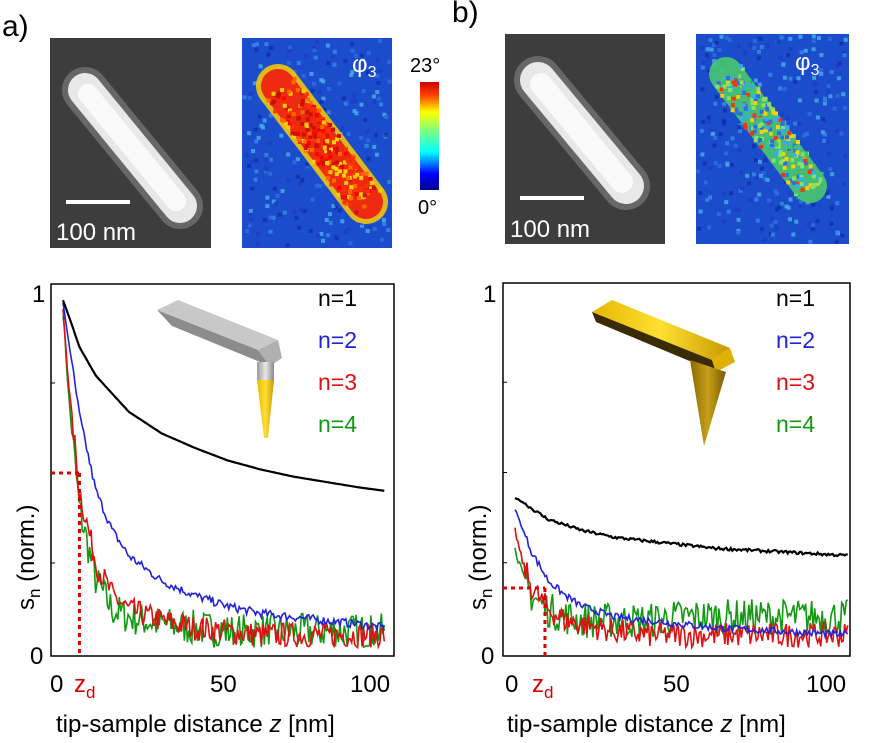  I want to click on x-tick-0-a: 0, so click(56, 684).